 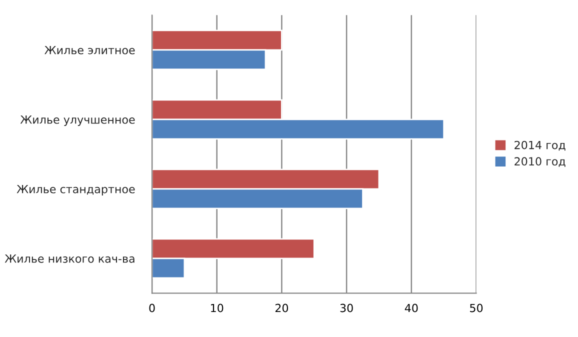 I want to click on y-tick-label: Жилье улучшенное, so click(x=77, y=121).